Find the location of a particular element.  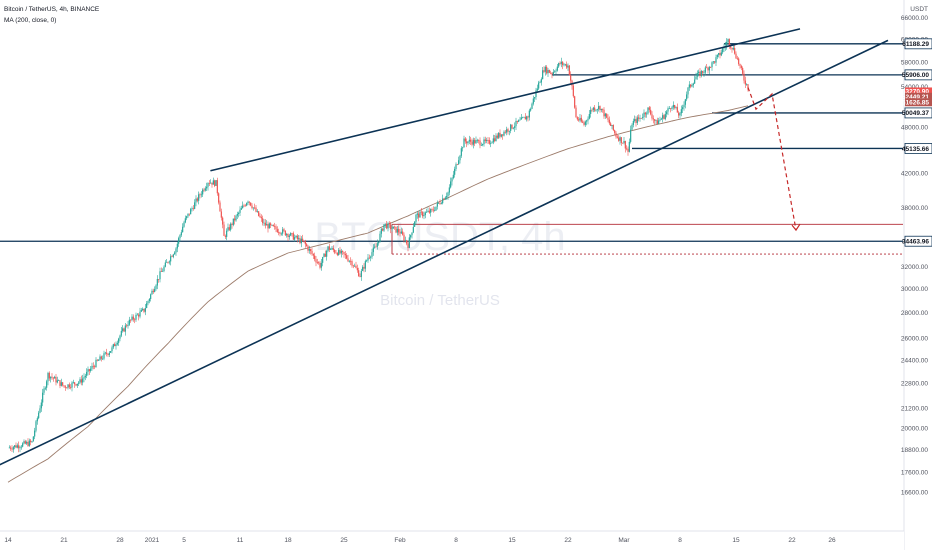

price-tag-label: 53270.90 is located at coordinates (915, 92).